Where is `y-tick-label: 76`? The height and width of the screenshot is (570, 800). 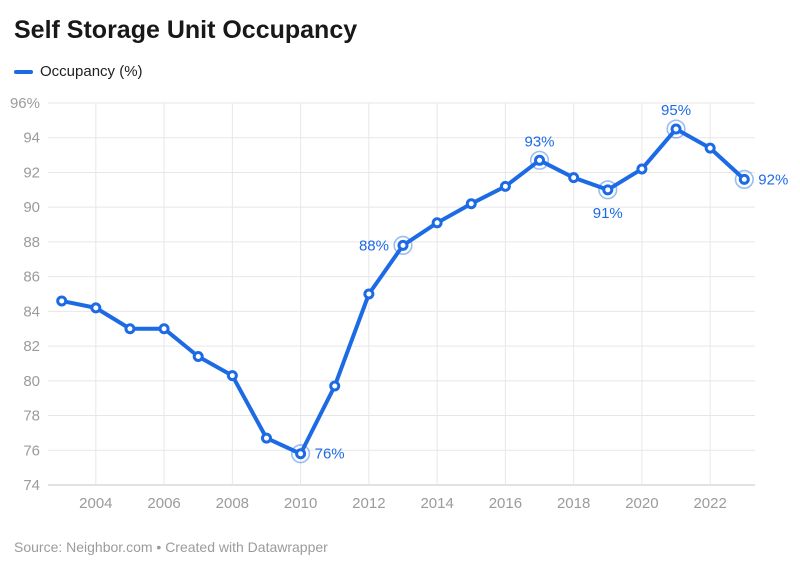
y-tick-label: 76 is located at coordinates (31, 450).